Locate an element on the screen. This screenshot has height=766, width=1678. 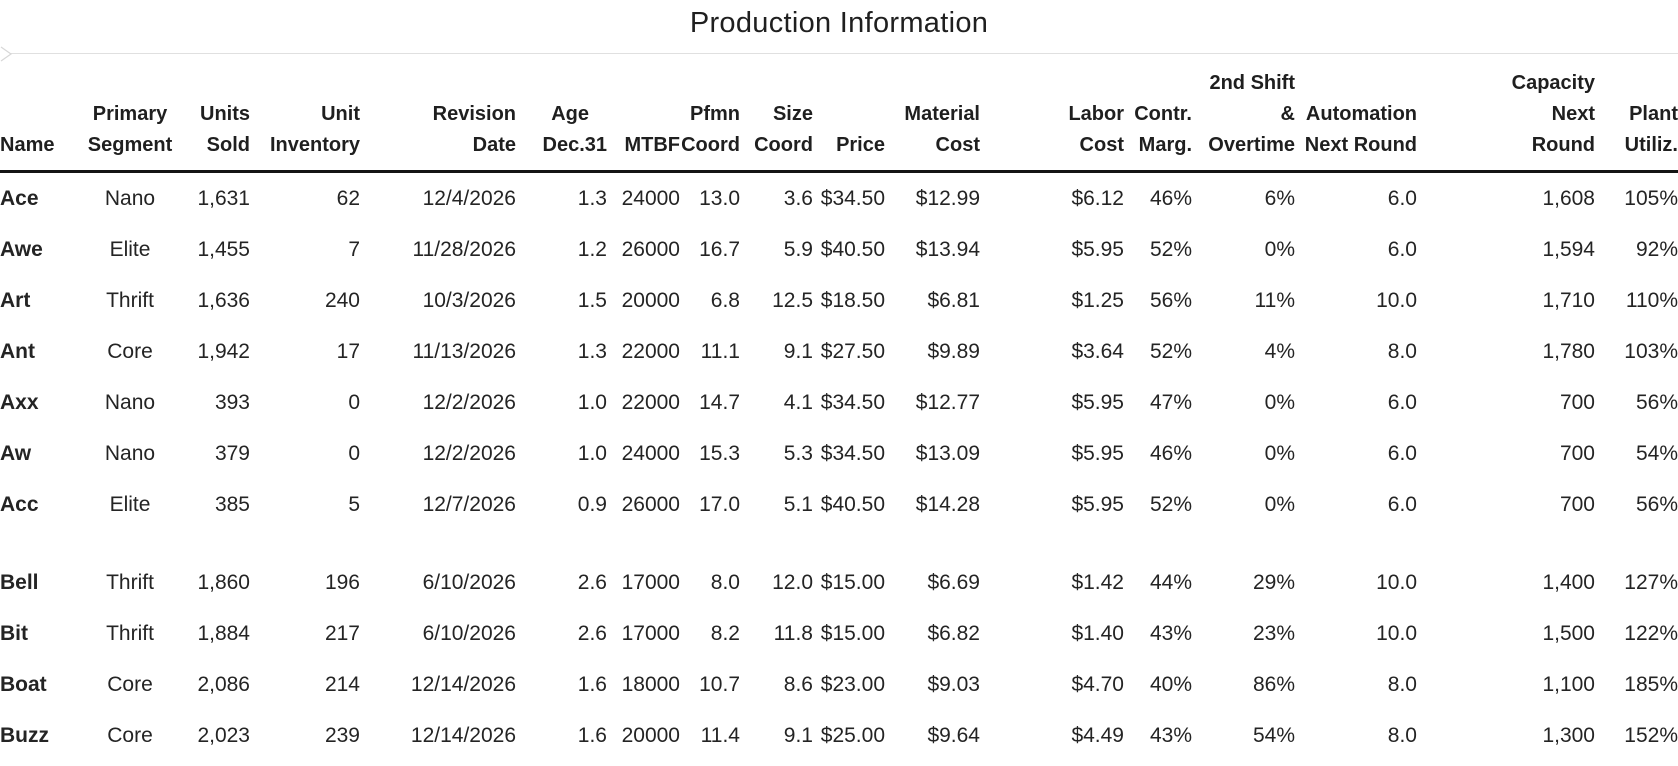
cell-size_coord: 8.6 is located at coordinates (798, 684).